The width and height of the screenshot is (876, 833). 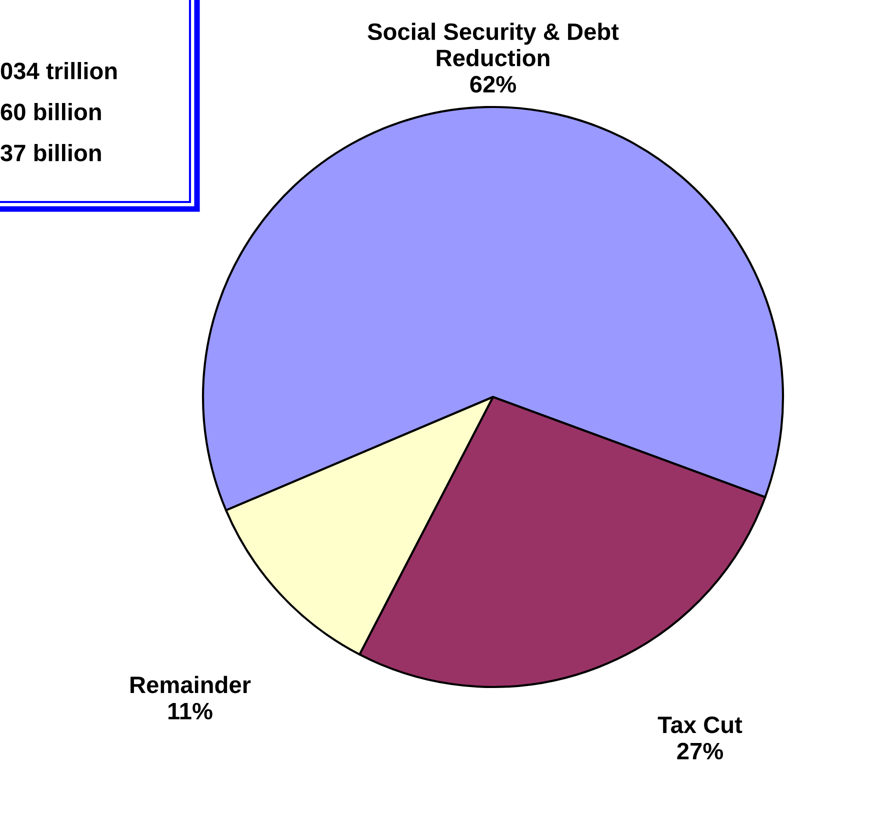 What do you see at coordinates (50, 153) in the screenshot?
I see `text: 37 billion` at bounding box center [50, 153].